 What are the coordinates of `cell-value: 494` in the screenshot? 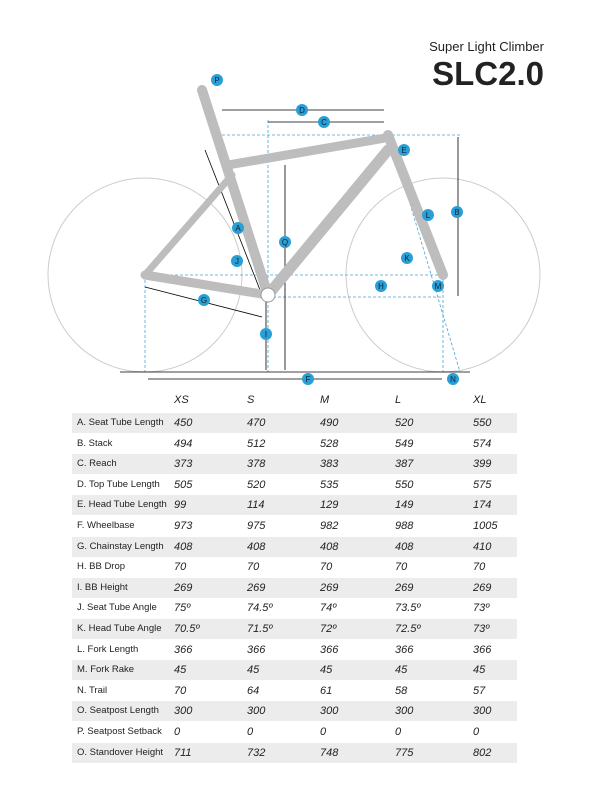 It's located at (183, 443).